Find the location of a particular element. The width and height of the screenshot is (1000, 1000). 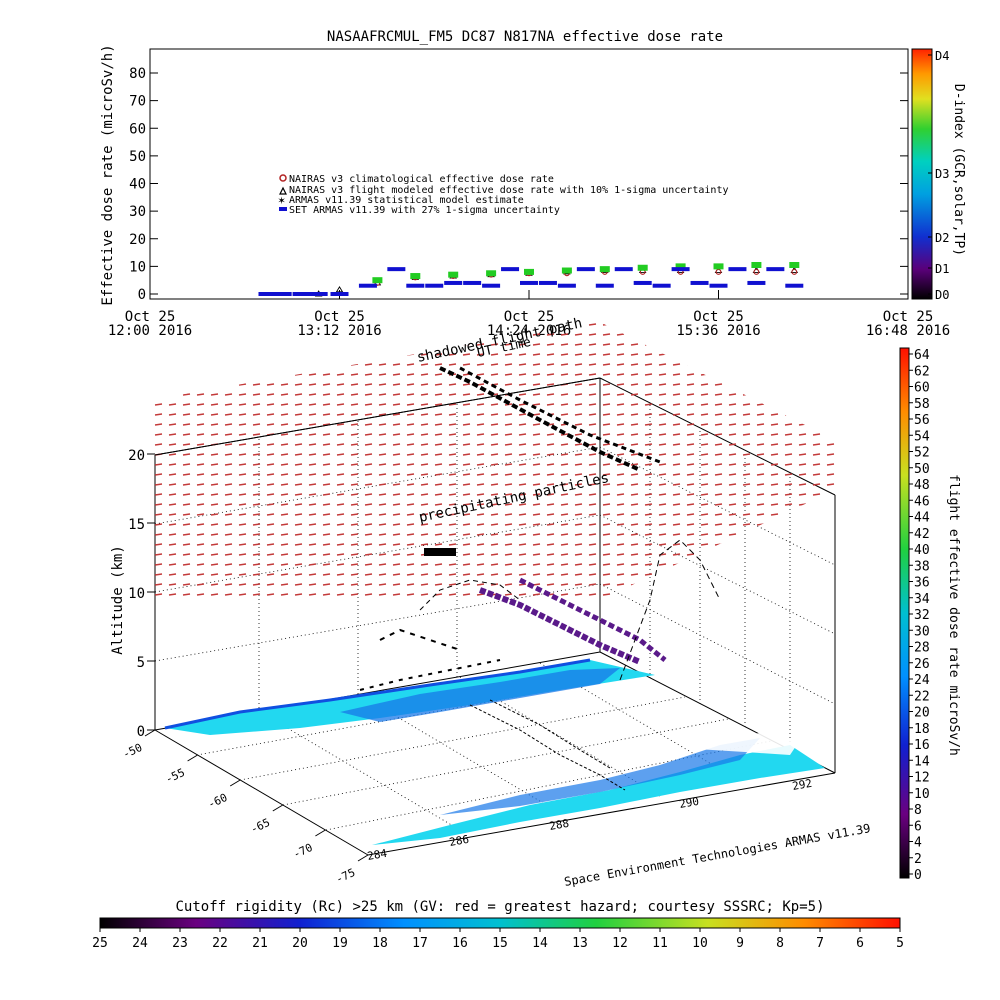

dose-rate-colorbar is located at coordinates (904, 613).